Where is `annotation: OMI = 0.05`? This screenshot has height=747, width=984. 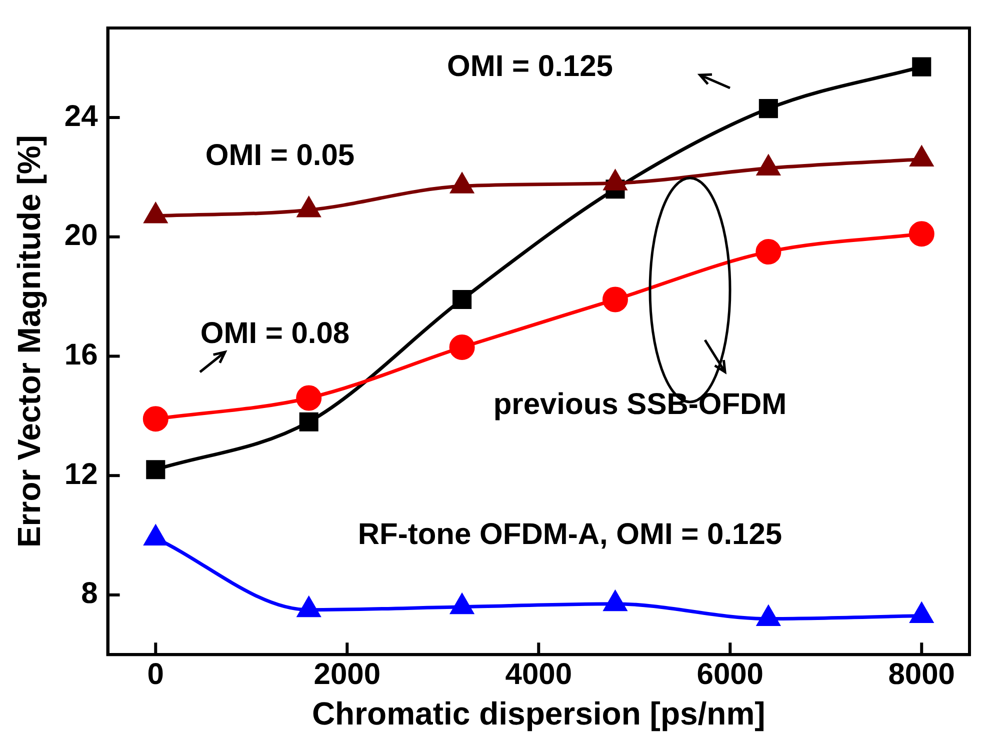 annotation: OMI = 0.05 is located at coordinates (280, 155).